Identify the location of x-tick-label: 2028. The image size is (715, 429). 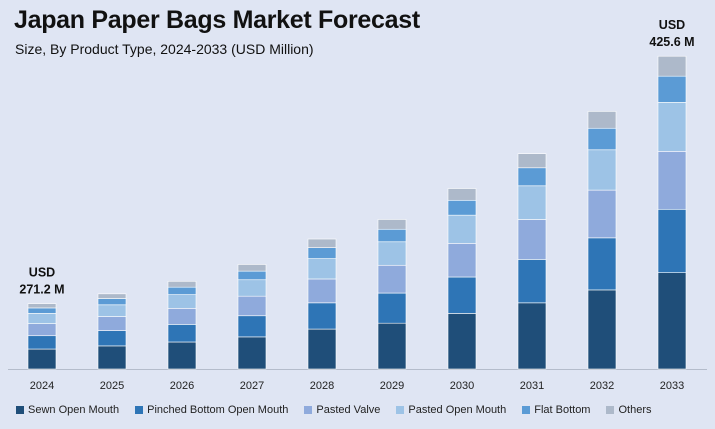
(322, 386).